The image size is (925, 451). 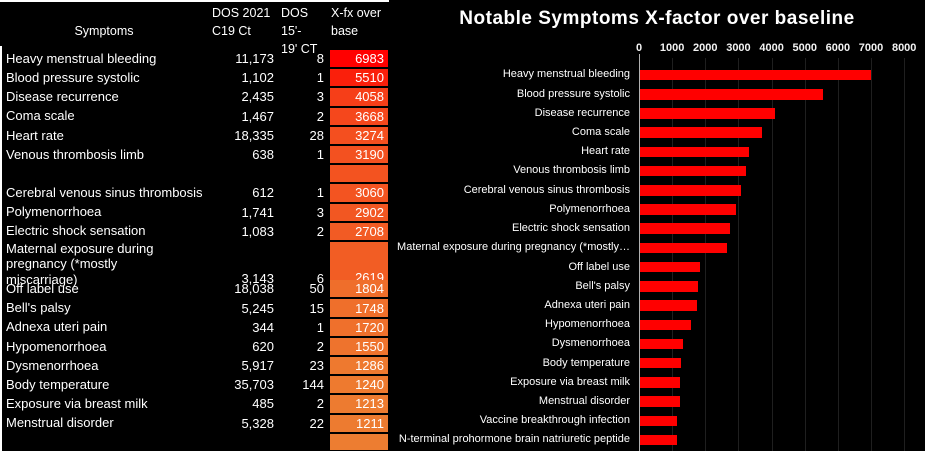 What do you see at coordinates (359, 442) in the screenshot?
I see `xfx-heat-cell` at bounding box center [359, 442].